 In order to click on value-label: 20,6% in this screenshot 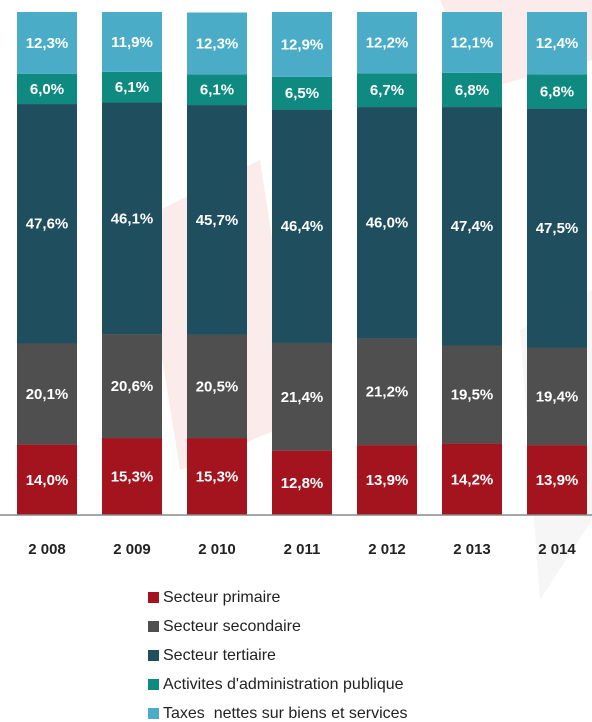, I will do `click(132, 386)`.